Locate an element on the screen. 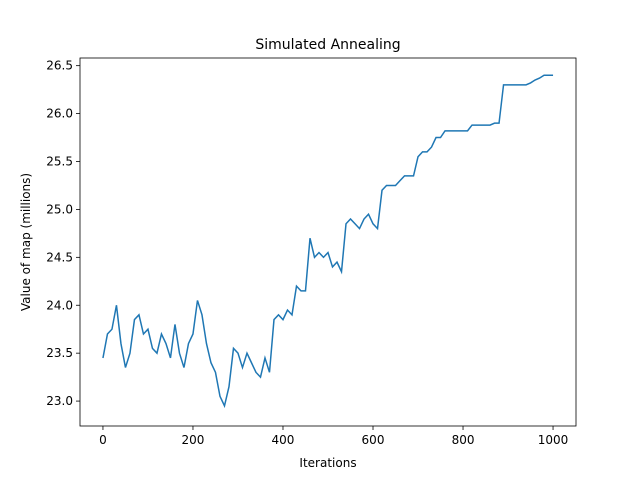 The image size is (640, 480). y-tick-label: 24.0 is located at coordinates (59, 305).